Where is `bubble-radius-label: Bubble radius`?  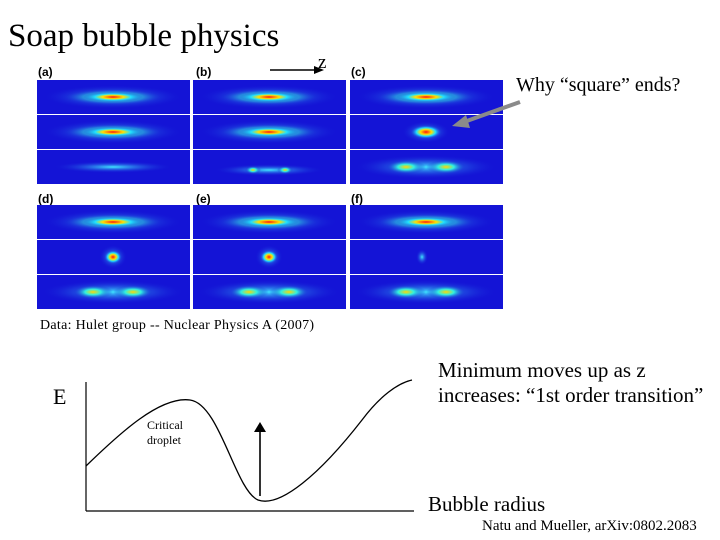
bubble-radius-label: Bubble radius is located at coordinates (487, 504).